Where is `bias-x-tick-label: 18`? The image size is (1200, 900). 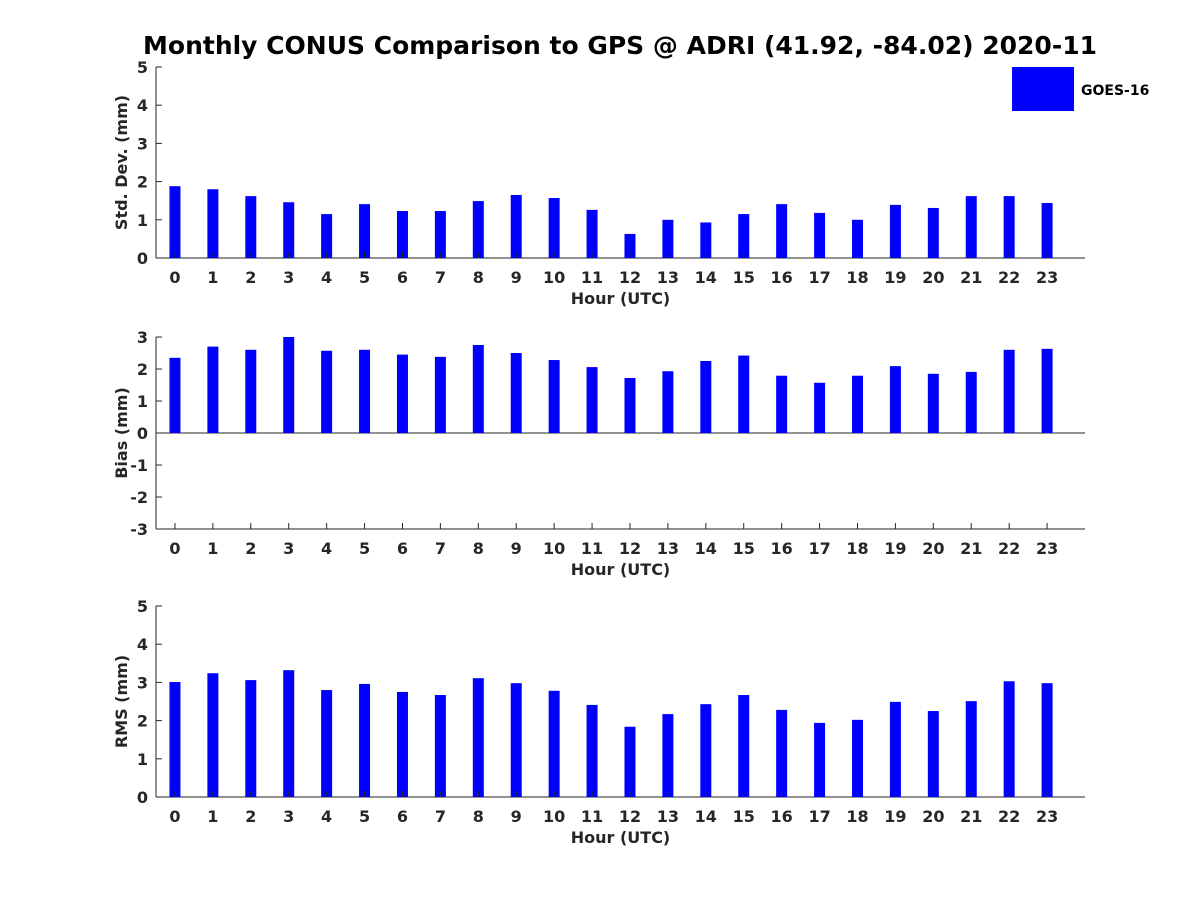 bias-x-tick-label: 18 is located at coordinates (857, 548).